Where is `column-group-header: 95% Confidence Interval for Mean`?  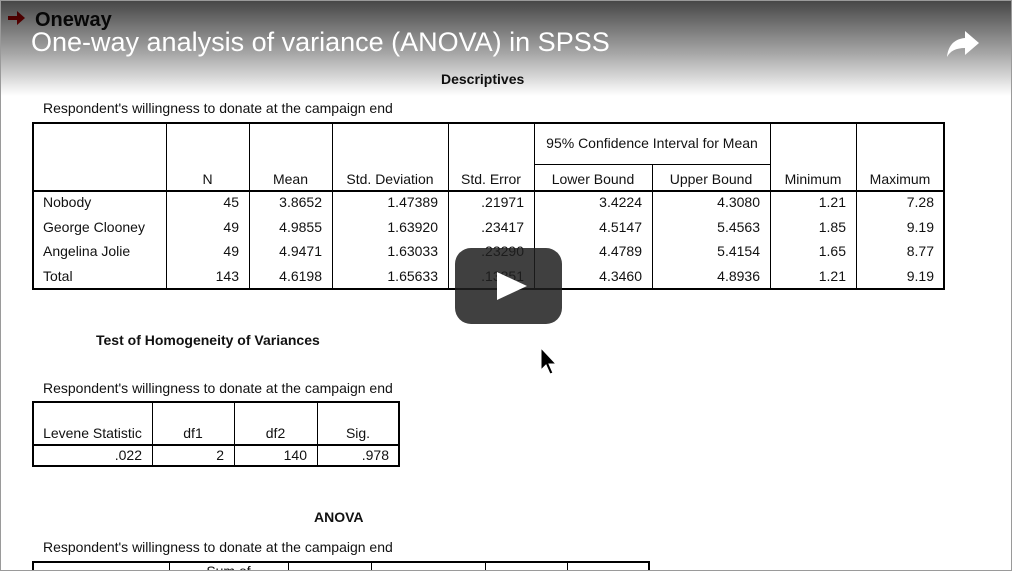 column-group-header: 95% Confidence Interval for Mean is located at coordinates (652, 142).